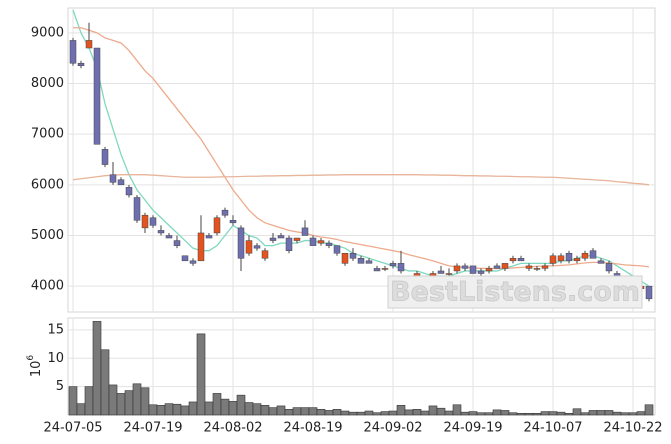 This screenshot has height=444, width=671. Describe the element at coordinates (55, 329) in the screenshot. I see `volume-tick-label: 15` at that location.